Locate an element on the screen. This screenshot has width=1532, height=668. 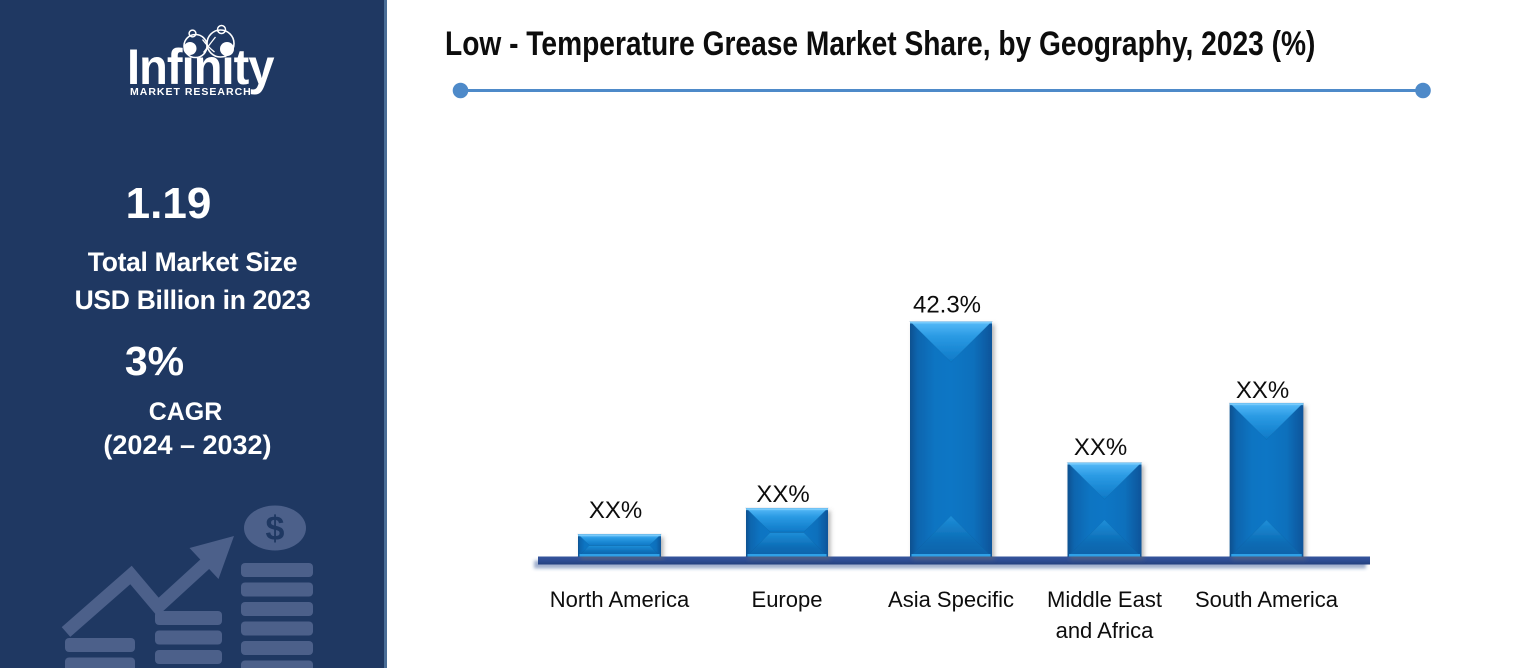
right-node-icon is located at coordinates (227, 49).